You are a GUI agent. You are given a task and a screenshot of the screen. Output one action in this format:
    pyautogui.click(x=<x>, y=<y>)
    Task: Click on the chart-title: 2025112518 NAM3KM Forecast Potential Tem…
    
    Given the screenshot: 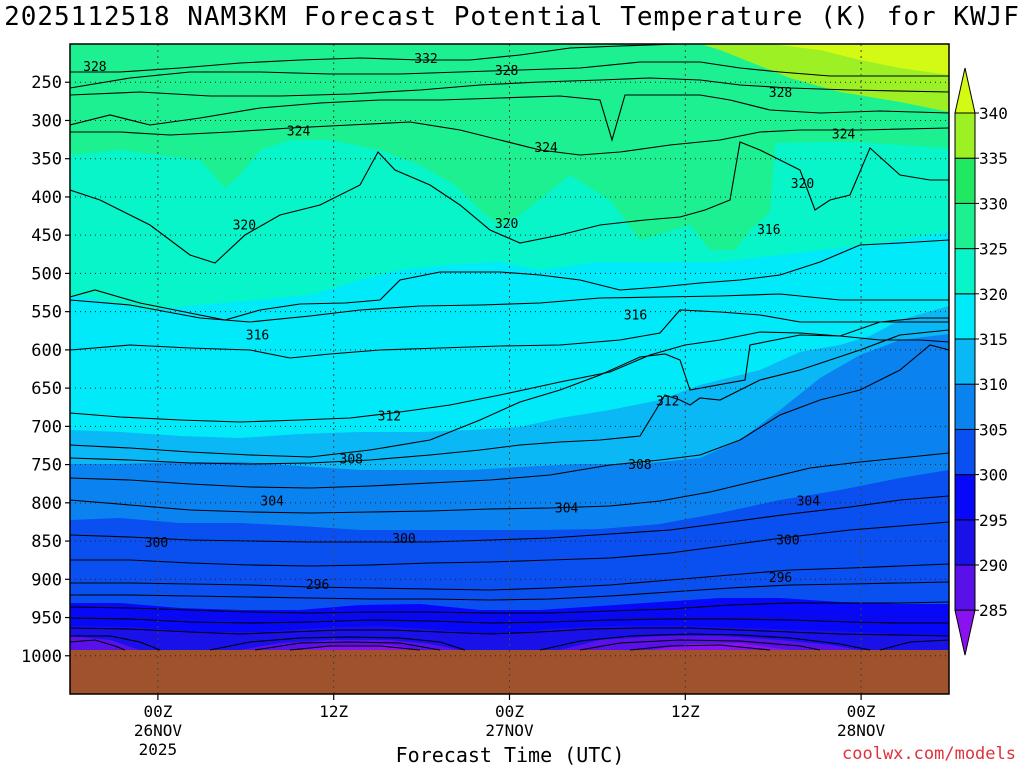 What is the action you would take?
    pyautogui.click(x=512, y=17)
    